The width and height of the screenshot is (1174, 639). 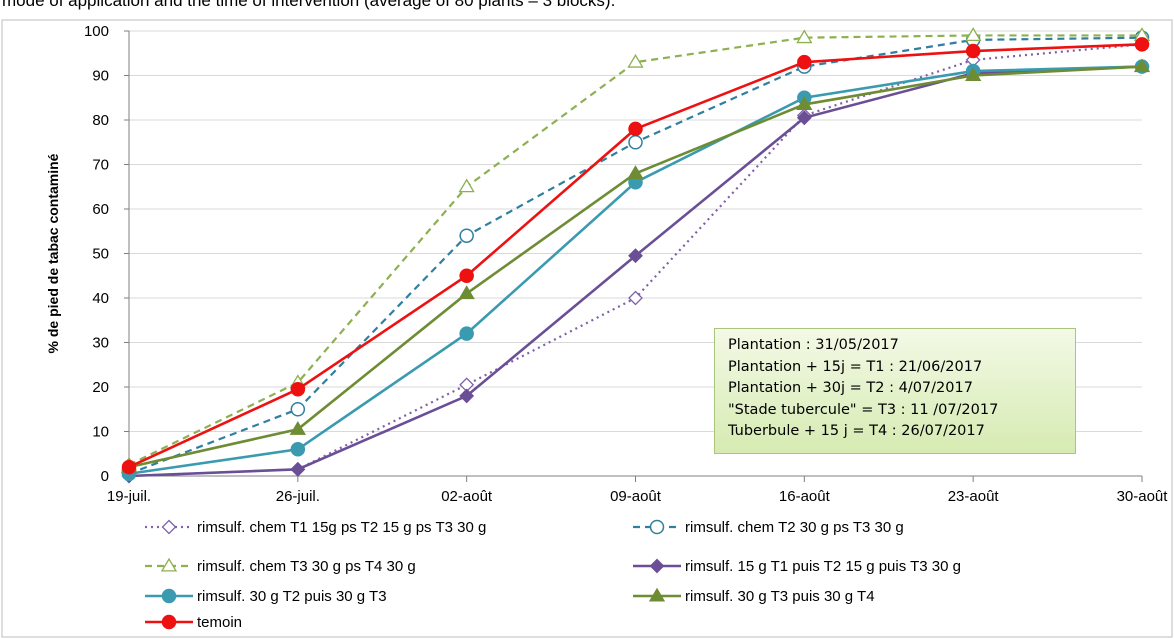 I want to click on y-tick-label: 20, so click(x=100, y=387).